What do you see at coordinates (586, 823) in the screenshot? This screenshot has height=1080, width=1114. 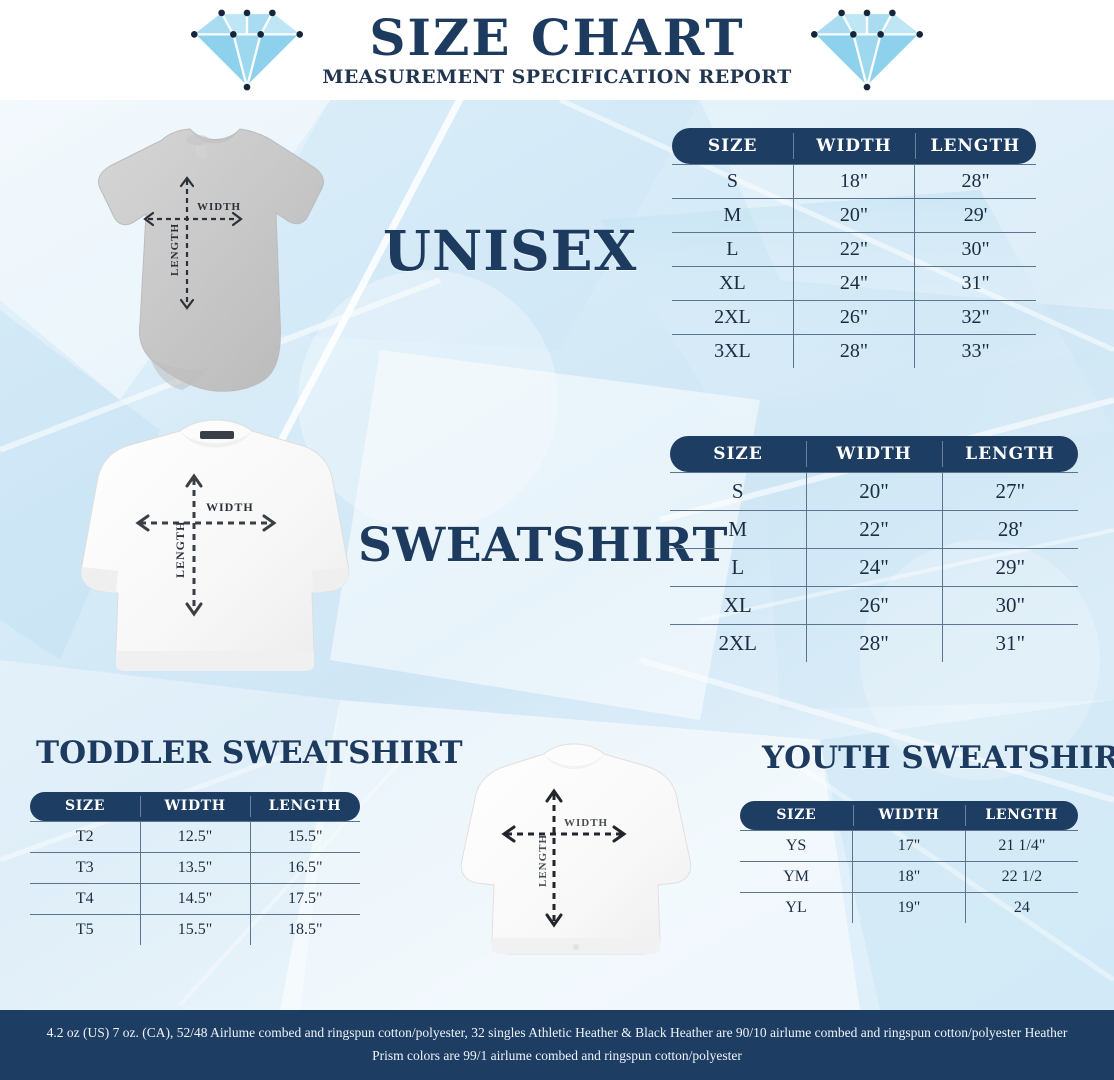 I see `toddler-width-label: WIDTH` at bounding box center [586, 823].